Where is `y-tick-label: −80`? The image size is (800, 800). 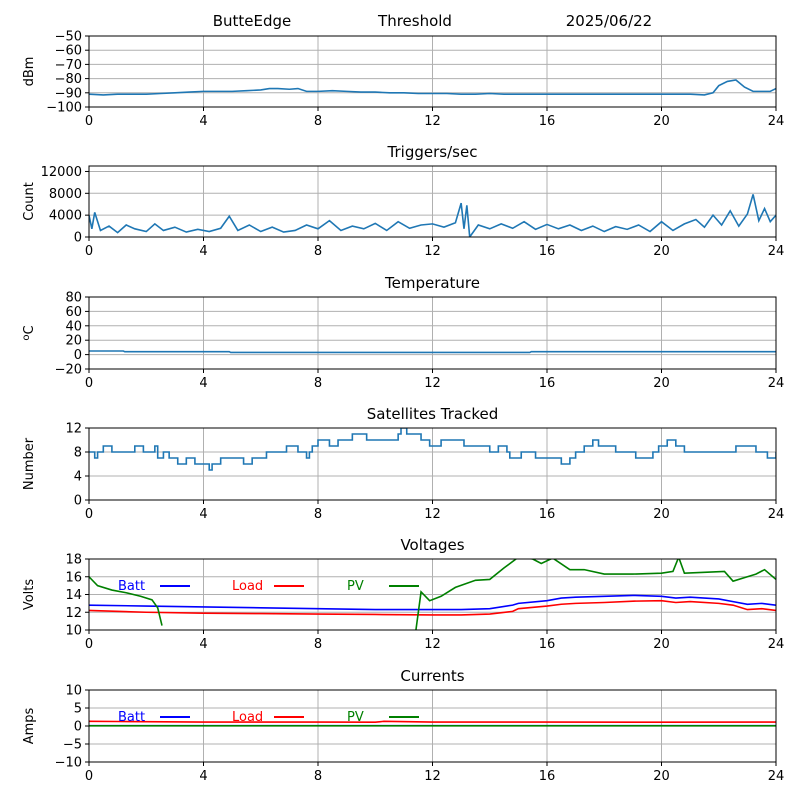 y-tick-label: −80 is located at coordinates (68, 79).